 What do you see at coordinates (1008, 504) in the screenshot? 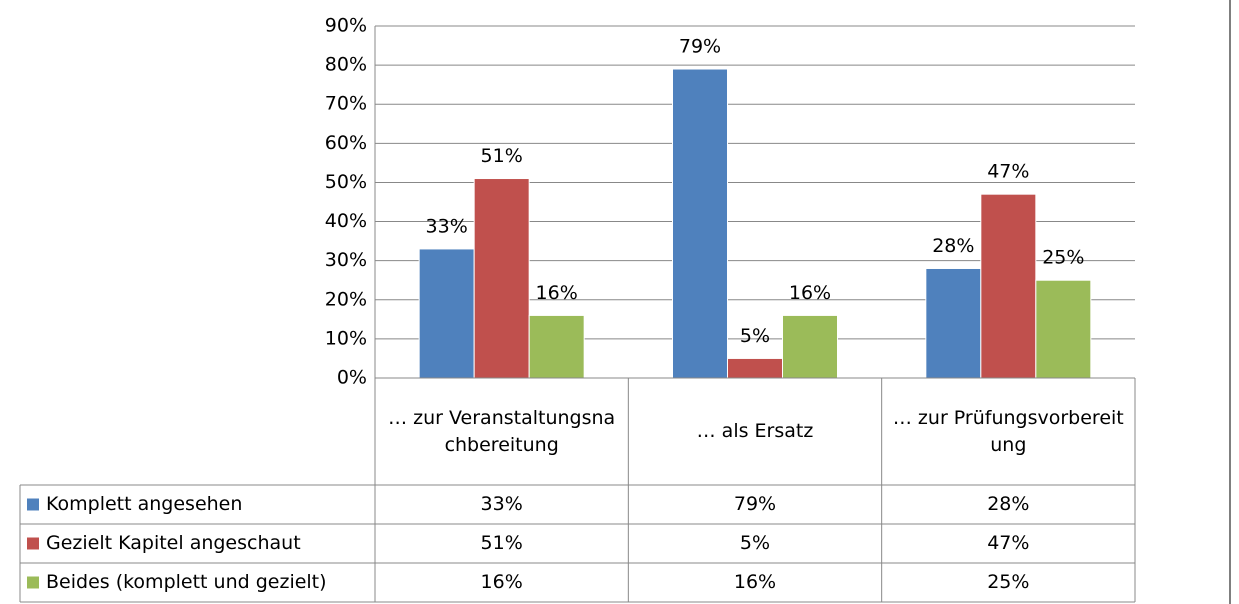
I see `table-cell: 28%` at bounding box center [1008, 504].